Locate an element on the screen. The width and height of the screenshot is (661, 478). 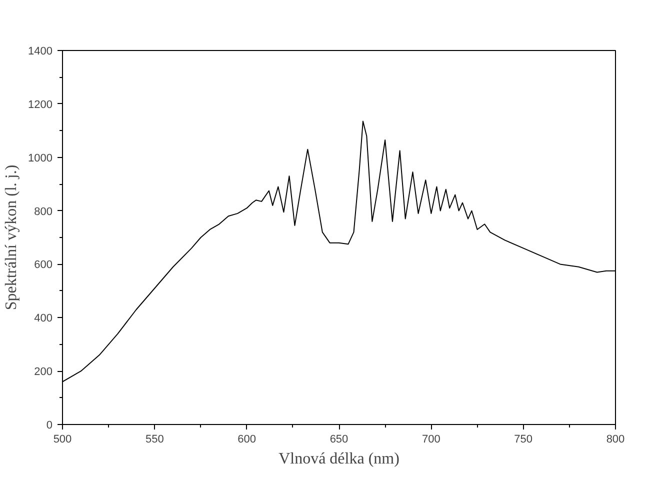
x-tick-label: 800 is located at coordinates (615, 440).